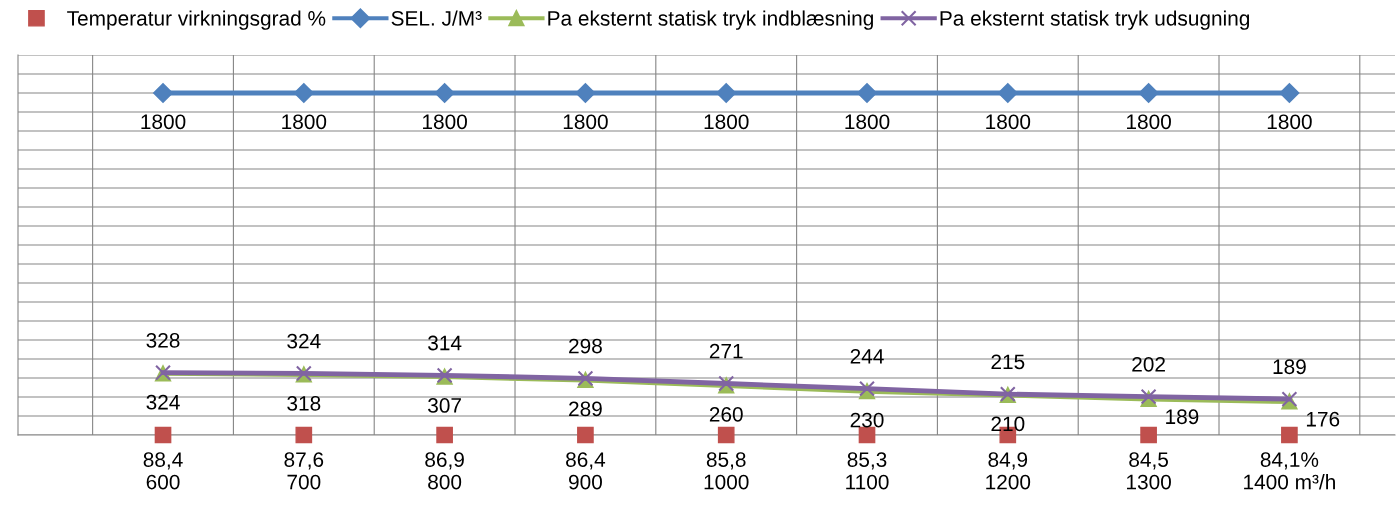 This screenshot has width=1400, height=515. What do you see at coordinates (586, 471) in the screenshot?
I see `x-tick-label: 86,4 900` at bounding box center [586, 471].